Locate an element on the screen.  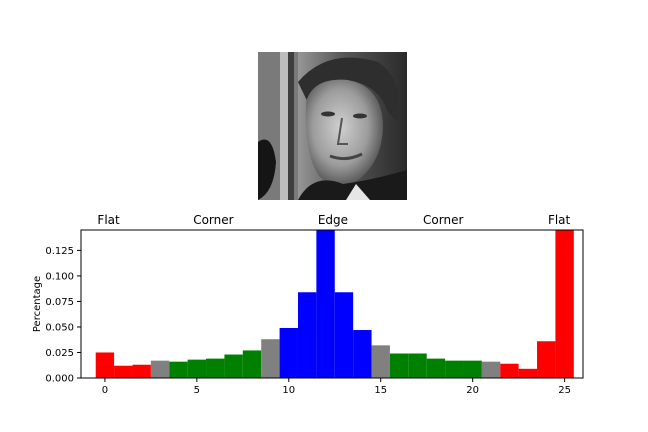
face-photo-icon is located at coordinates (332, 126).